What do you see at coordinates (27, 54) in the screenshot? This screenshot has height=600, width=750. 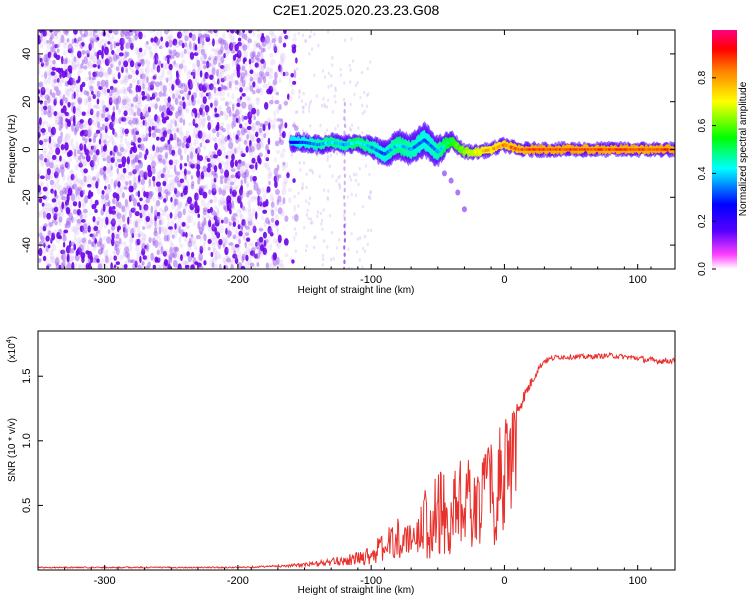 I see `heatmap-y-tick-label: 40` at bounding box center [27, 54].